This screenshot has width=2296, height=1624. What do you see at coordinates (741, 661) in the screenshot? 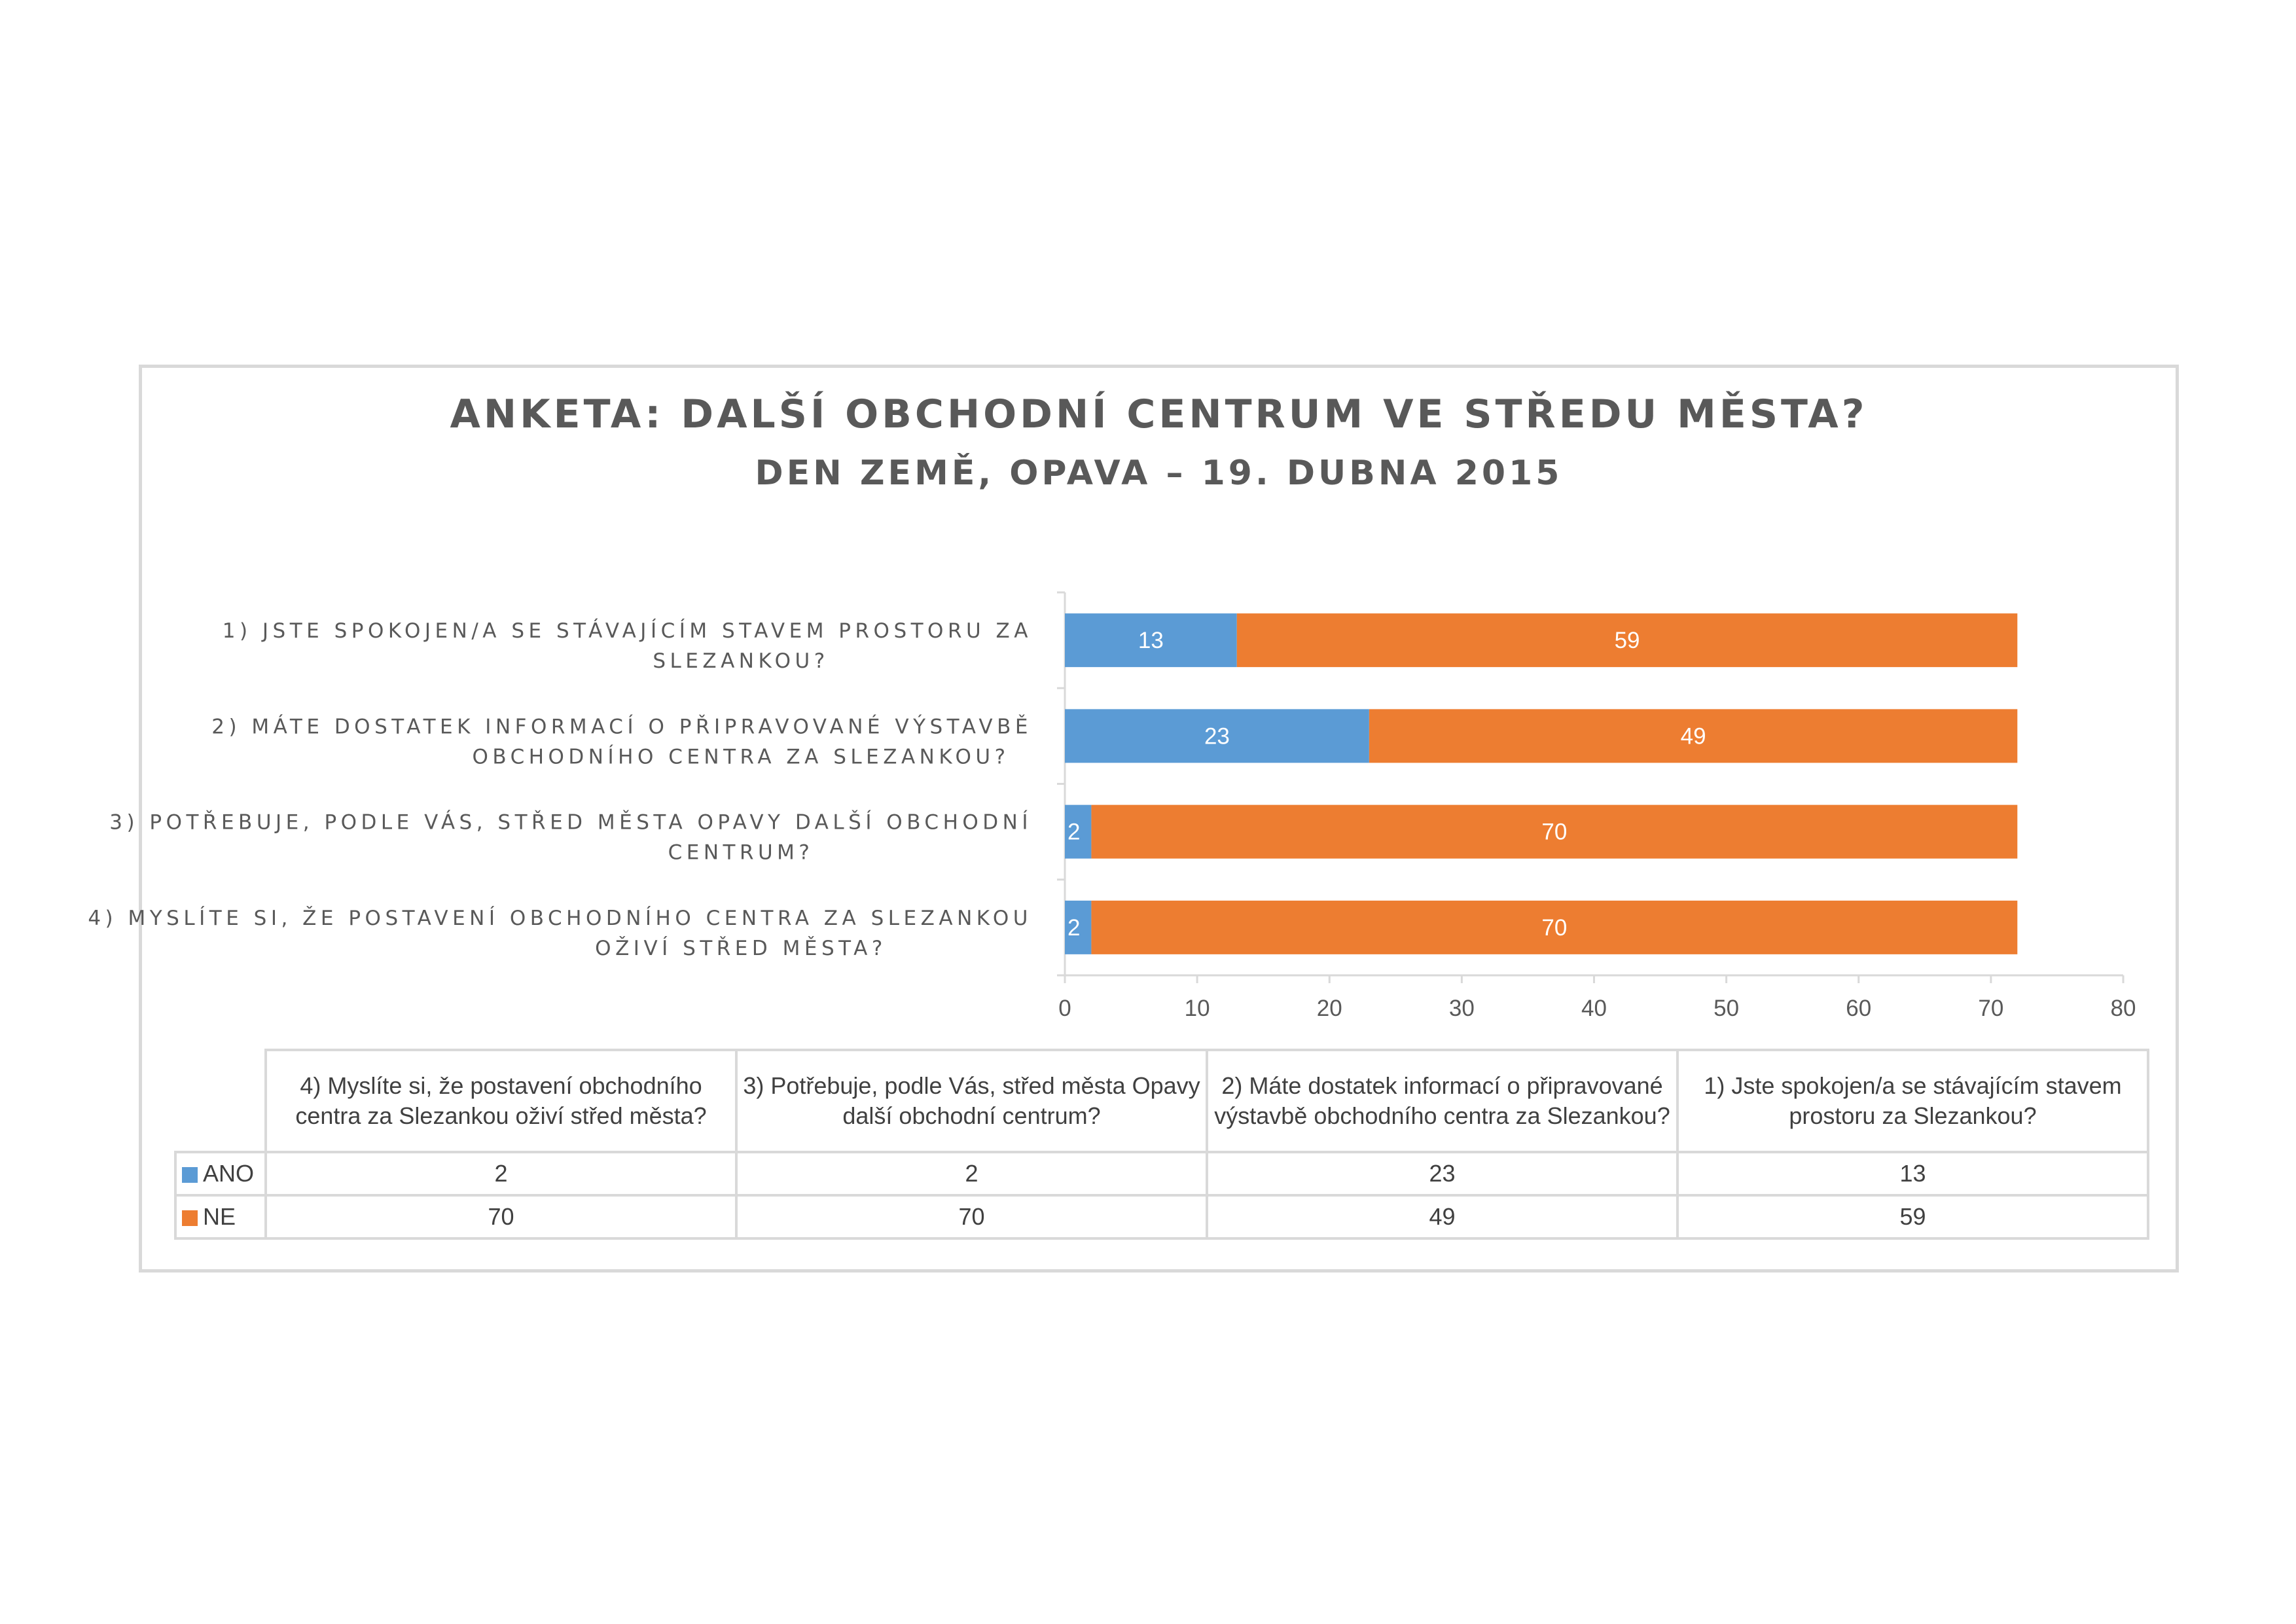
I see `category-label: SLEZANKOU?` at bounding box center [741, 661].